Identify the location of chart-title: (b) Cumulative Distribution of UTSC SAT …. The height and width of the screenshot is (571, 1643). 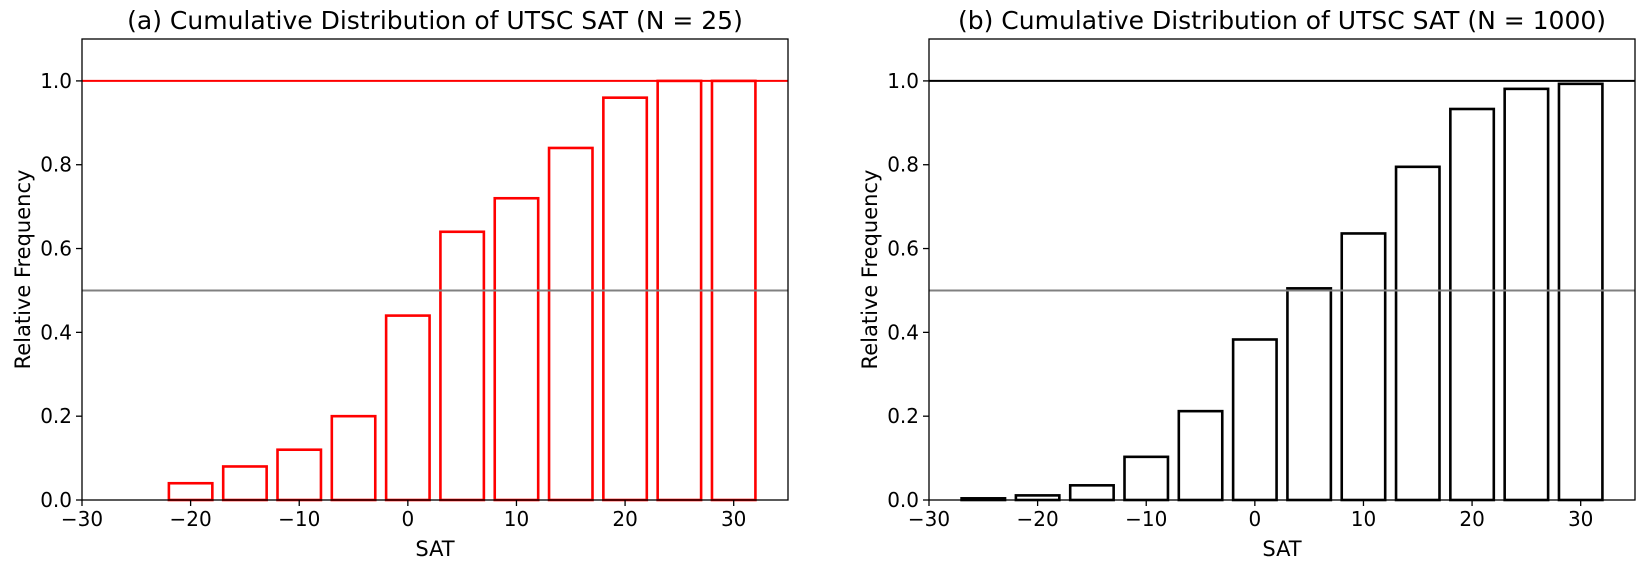
(1282, 20).